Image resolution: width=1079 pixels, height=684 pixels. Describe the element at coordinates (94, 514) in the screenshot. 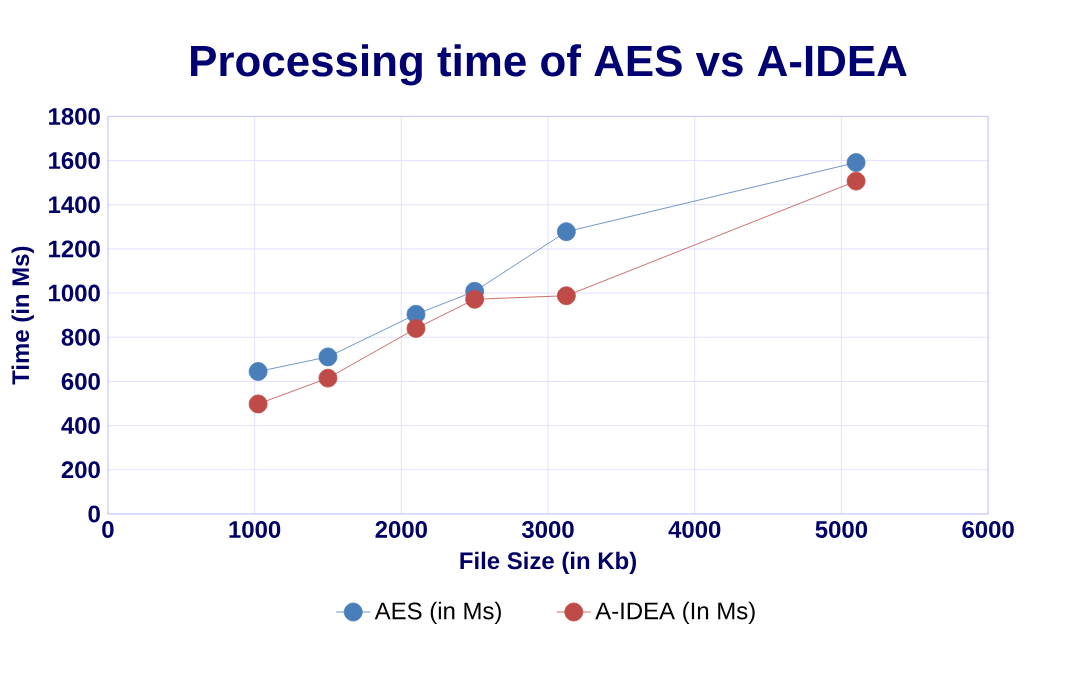

I see `y-tick-label: 0` at that location.